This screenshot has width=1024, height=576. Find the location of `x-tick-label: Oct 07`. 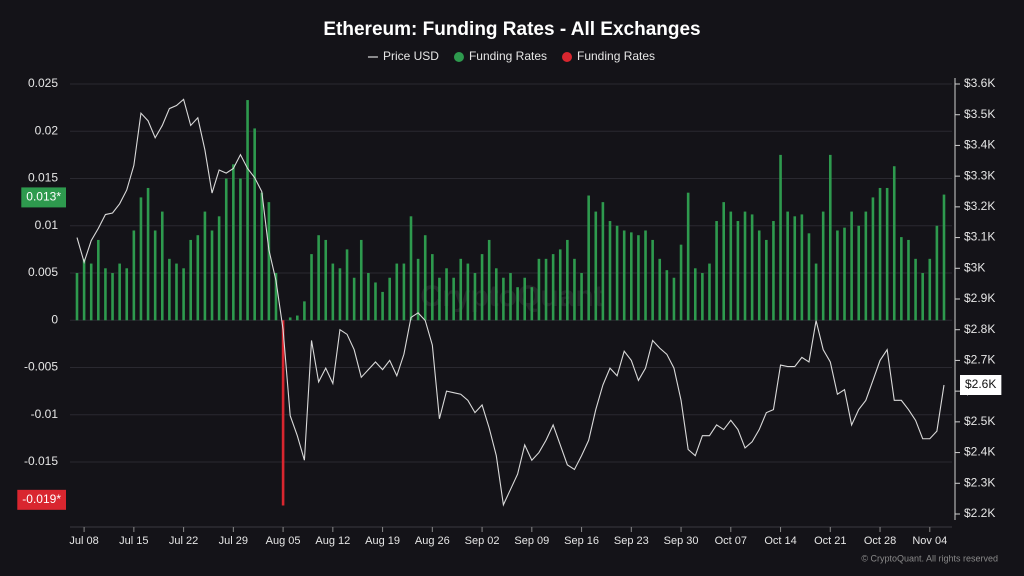

x-tick-label: Oct 07 is located at coordinates (731, 541).